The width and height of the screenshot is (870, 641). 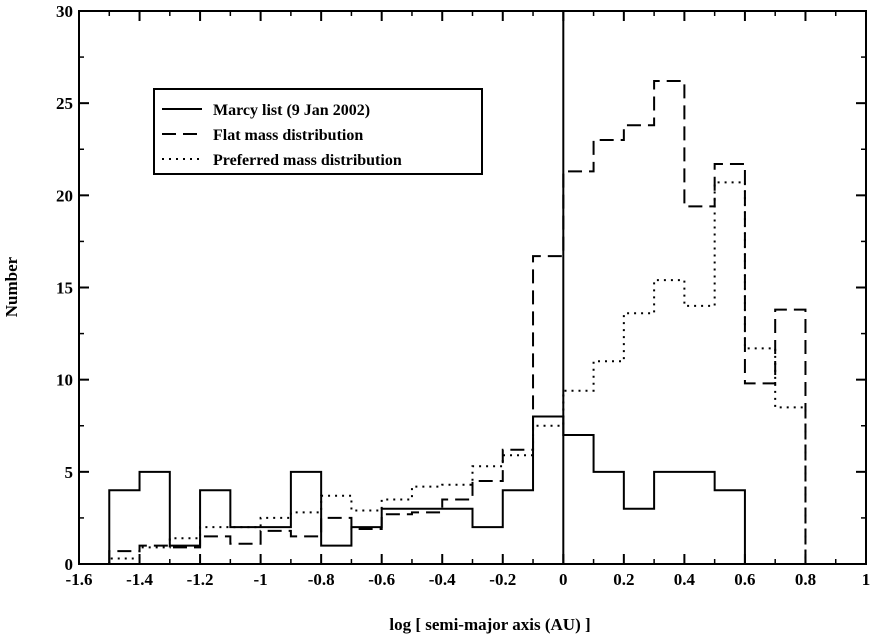 I want to click on x-tick-label: -0.4, so click(x=442, y=579).